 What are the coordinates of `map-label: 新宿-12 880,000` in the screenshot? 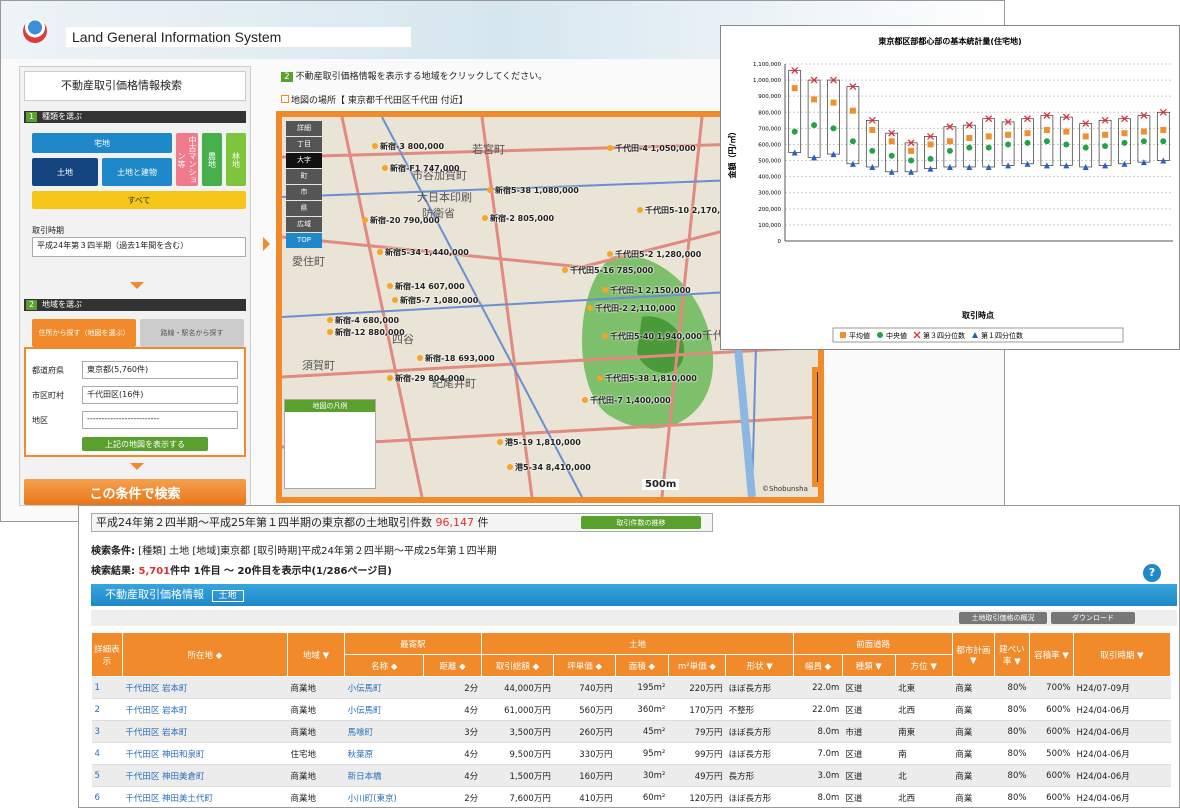 It's located at (366, 332).